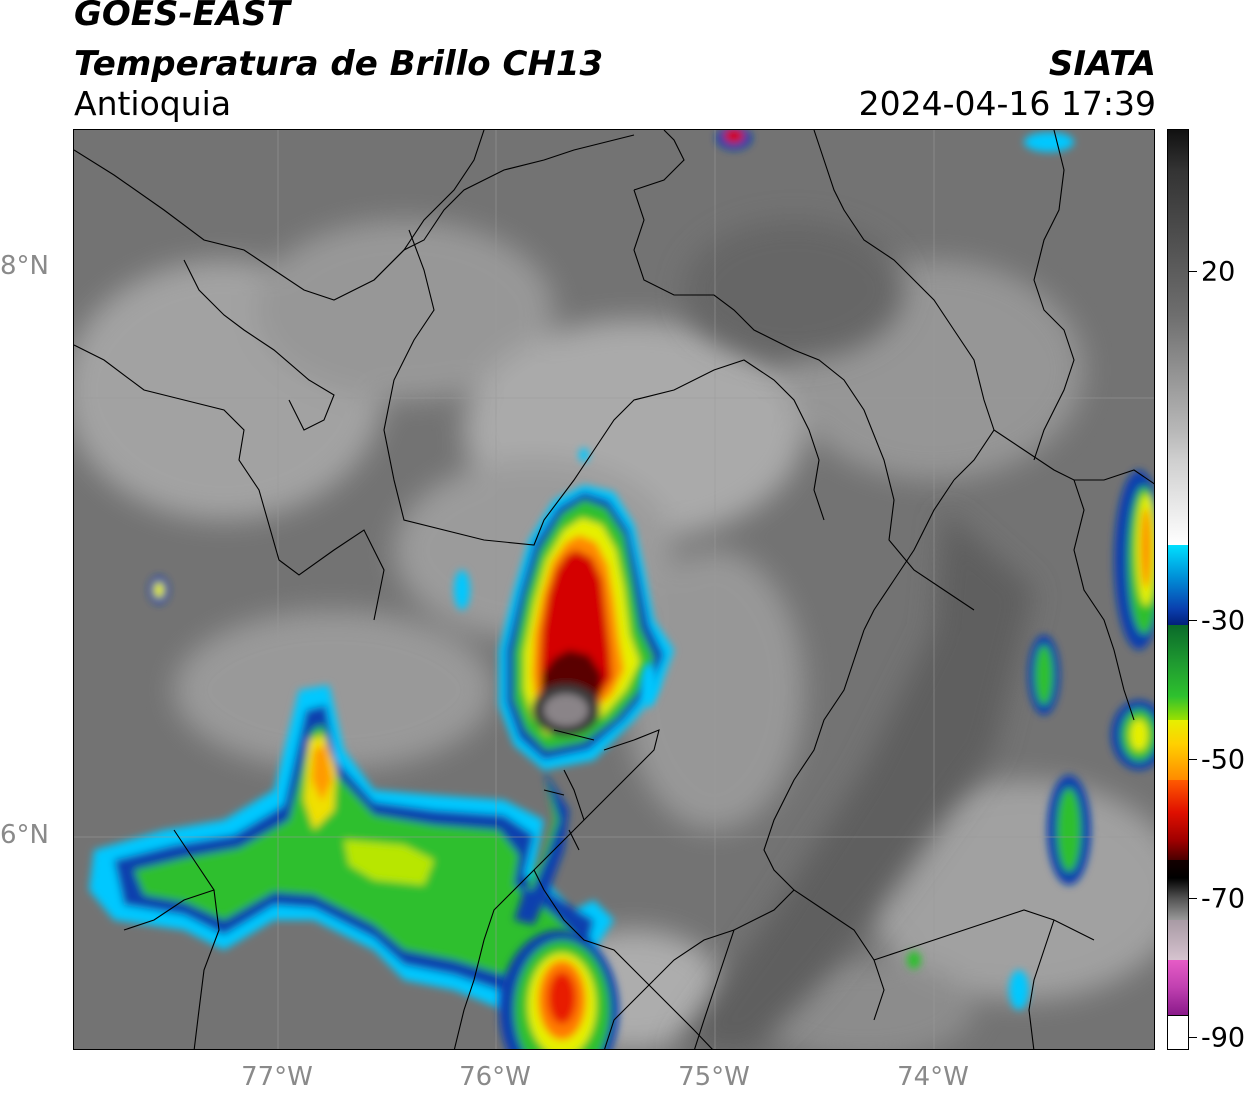 This screenshot has height=1099, width=1252. I want to click on colorbar-label-minus90: -90, so click(1223, 1038).